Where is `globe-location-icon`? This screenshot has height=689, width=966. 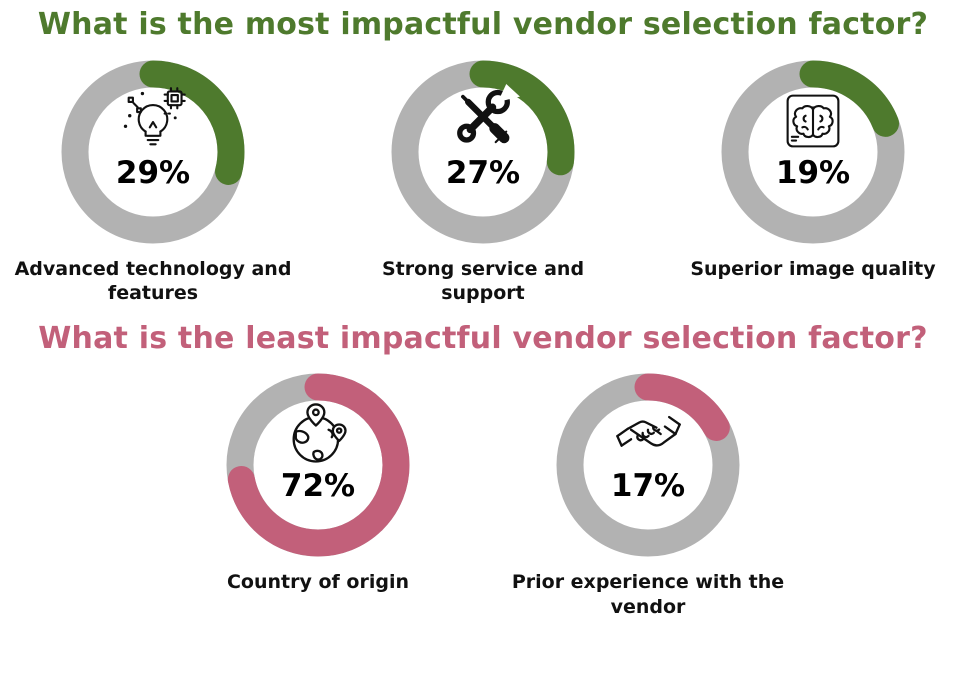 globe-location-icon is located at coordinates (318, 434).